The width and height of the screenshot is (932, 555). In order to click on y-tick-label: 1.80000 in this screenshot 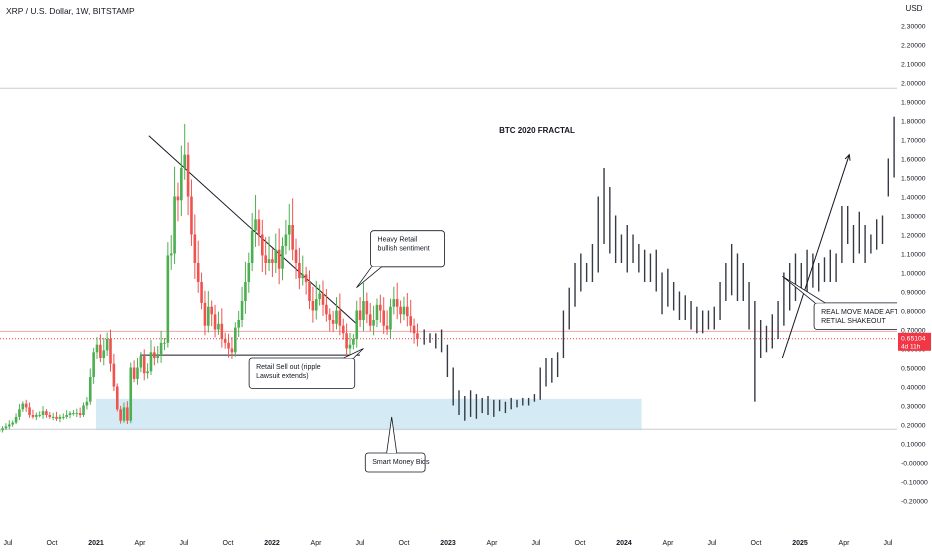, I will do `click(913, 122)`.